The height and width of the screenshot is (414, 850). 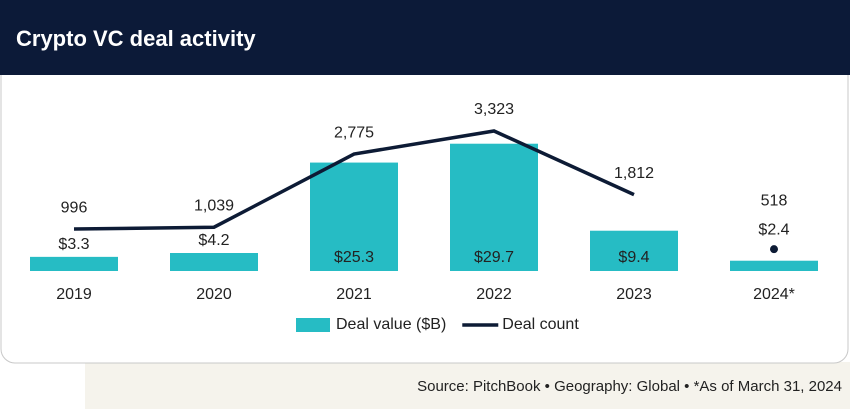 What do you see at coordinates (540, 324) in the screenshot?
I see `legend-label: Deal count` at bounding box center [540, 324].